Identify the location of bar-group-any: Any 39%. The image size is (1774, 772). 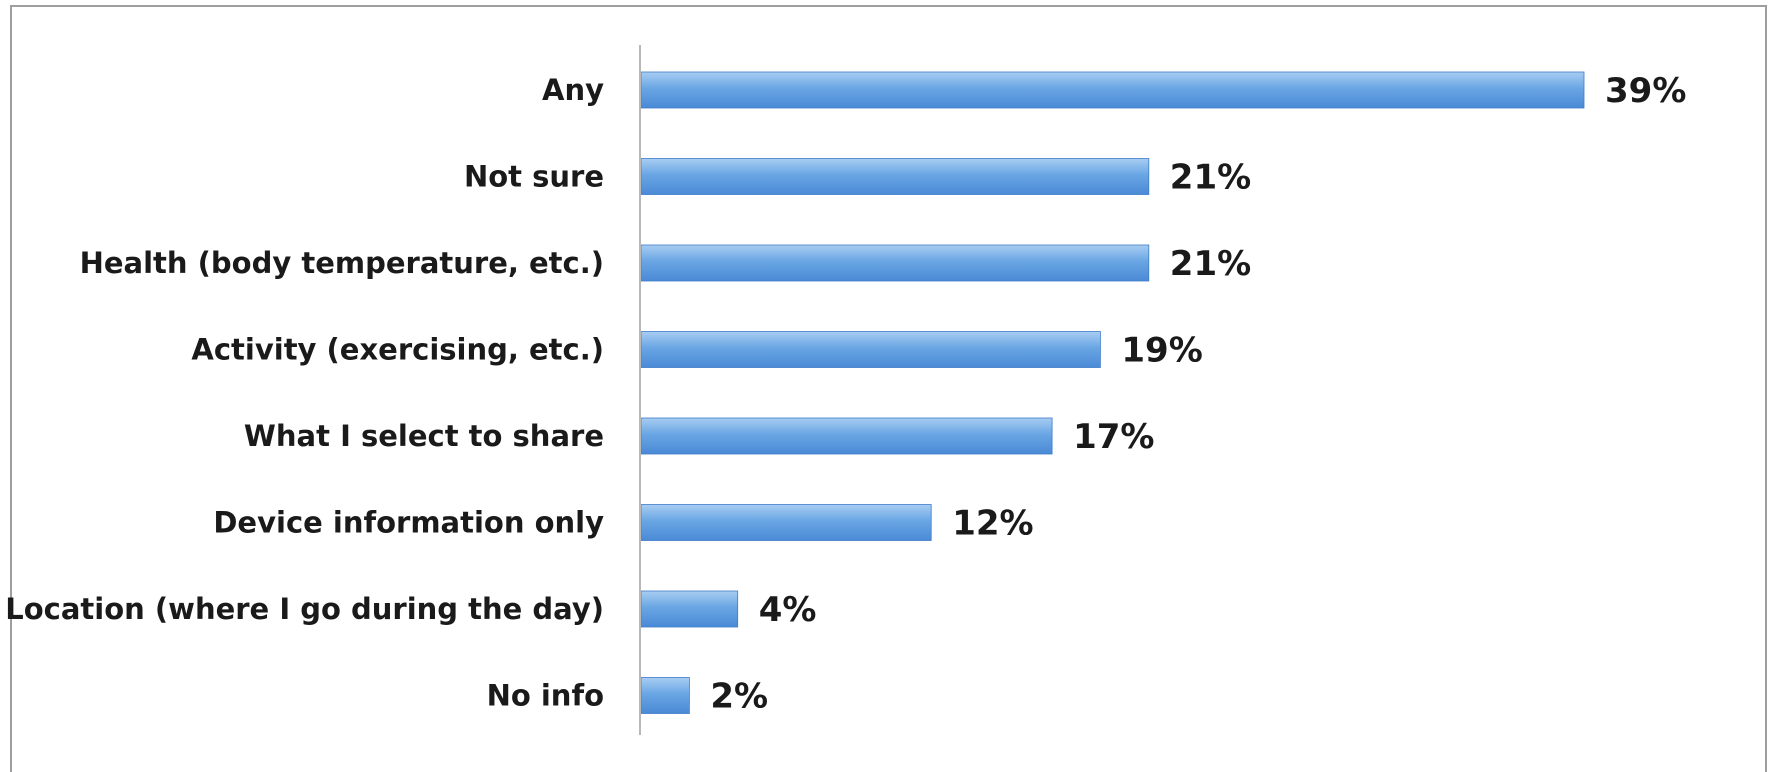
(1114, 91).